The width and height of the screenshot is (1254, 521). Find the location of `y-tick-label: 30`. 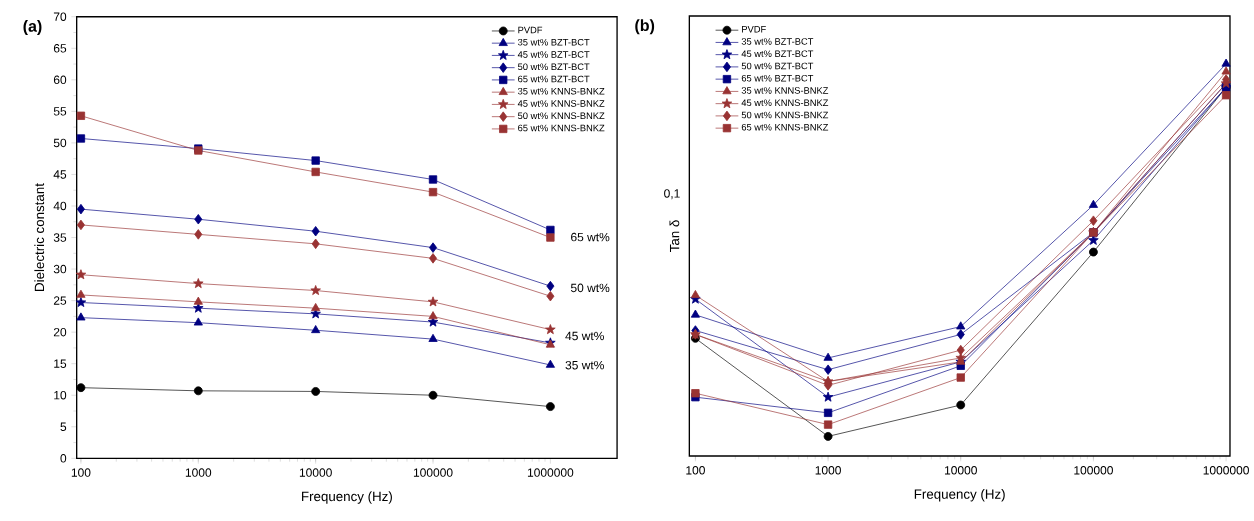

y-tick-label: 30 is located at coordinates (60, 269).